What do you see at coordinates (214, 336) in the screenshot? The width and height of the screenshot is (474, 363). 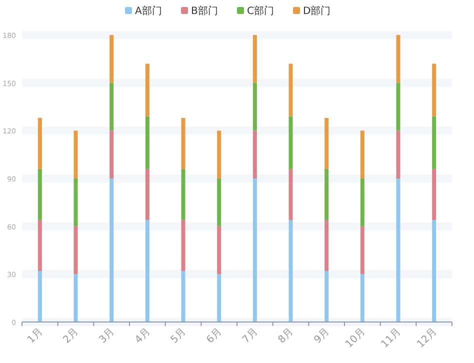 I see `x-tick-label: 6月` at bounding box center [214, 336].